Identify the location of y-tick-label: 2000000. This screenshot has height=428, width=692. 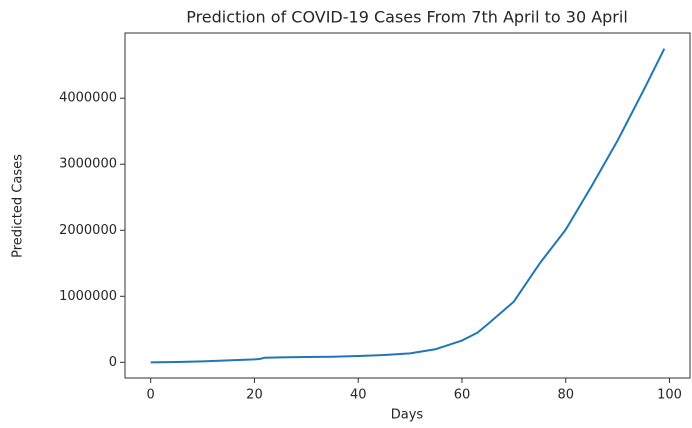
(88, 230).